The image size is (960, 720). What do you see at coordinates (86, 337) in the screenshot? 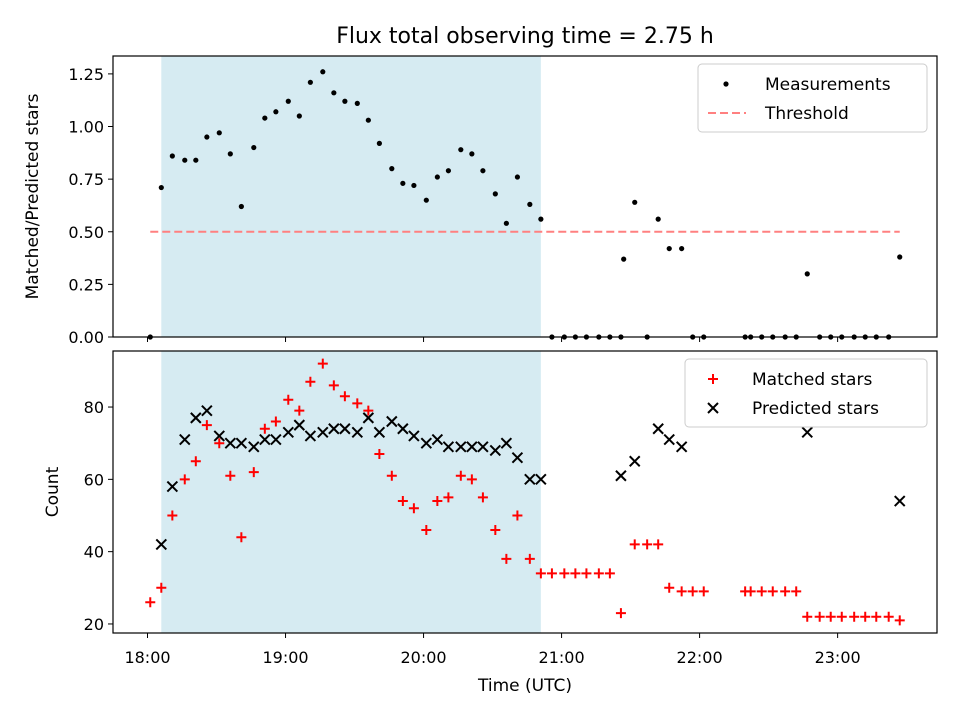
I see `y-tick-label: 0.00` at bounding box center [86, 337].